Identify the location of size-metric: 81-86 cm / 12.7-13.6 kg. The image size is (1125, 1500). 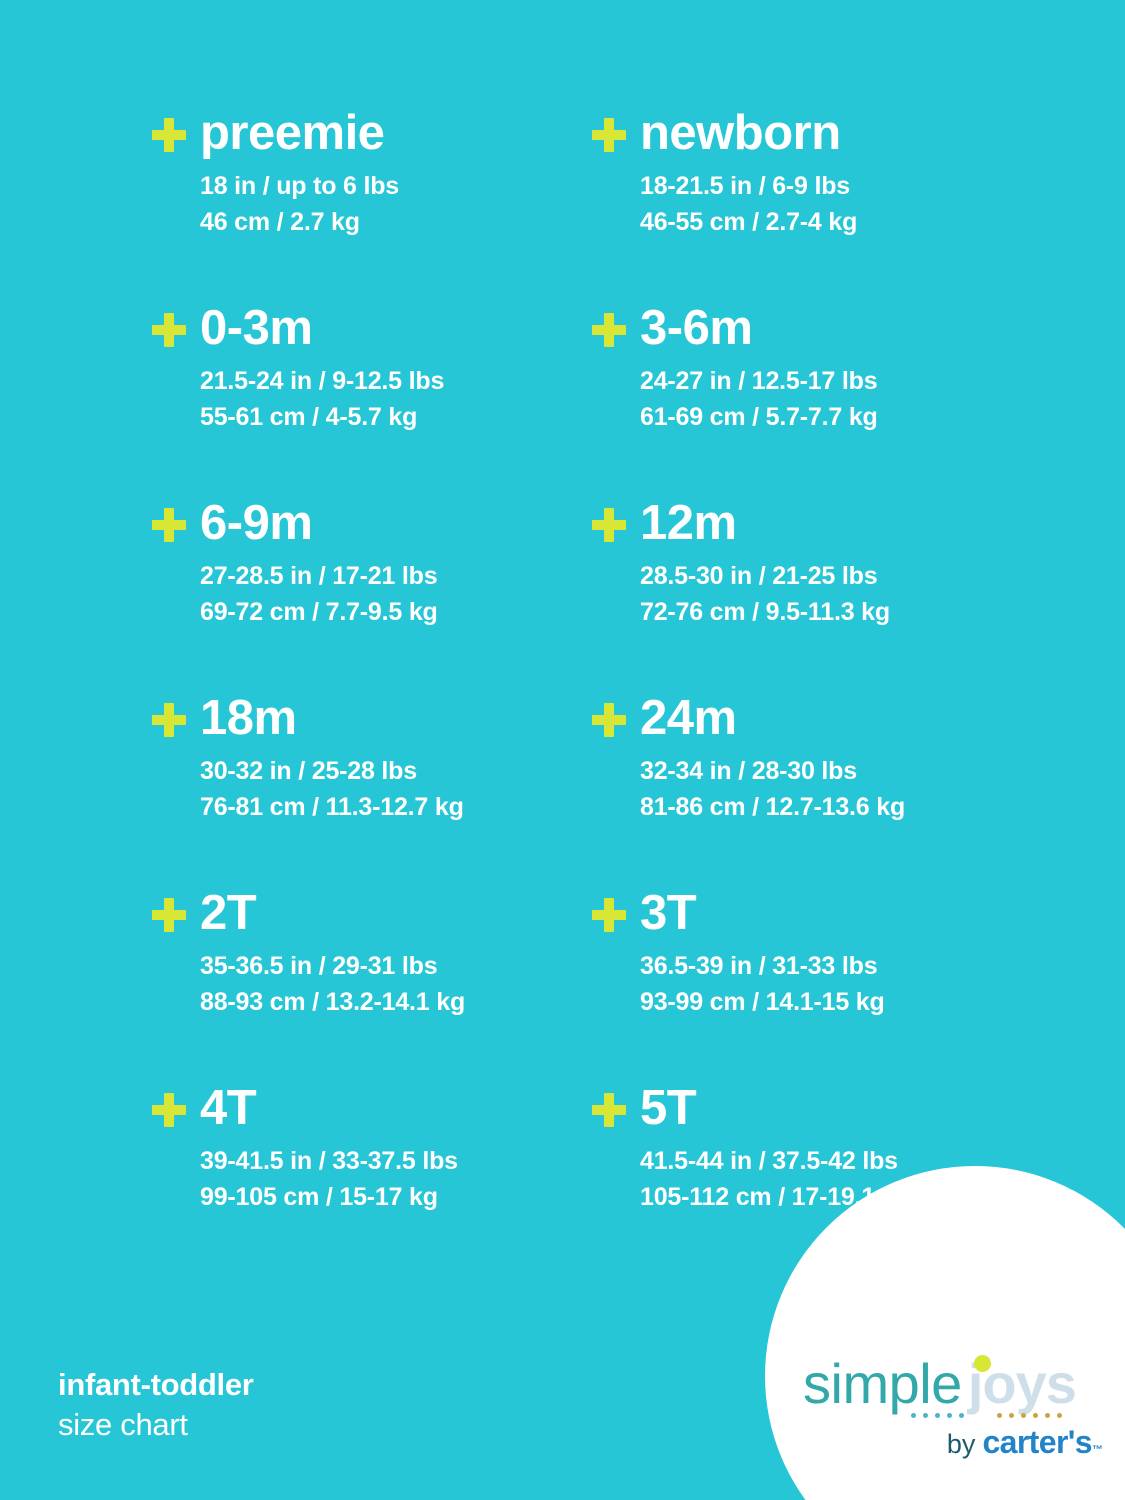
(773, 807).